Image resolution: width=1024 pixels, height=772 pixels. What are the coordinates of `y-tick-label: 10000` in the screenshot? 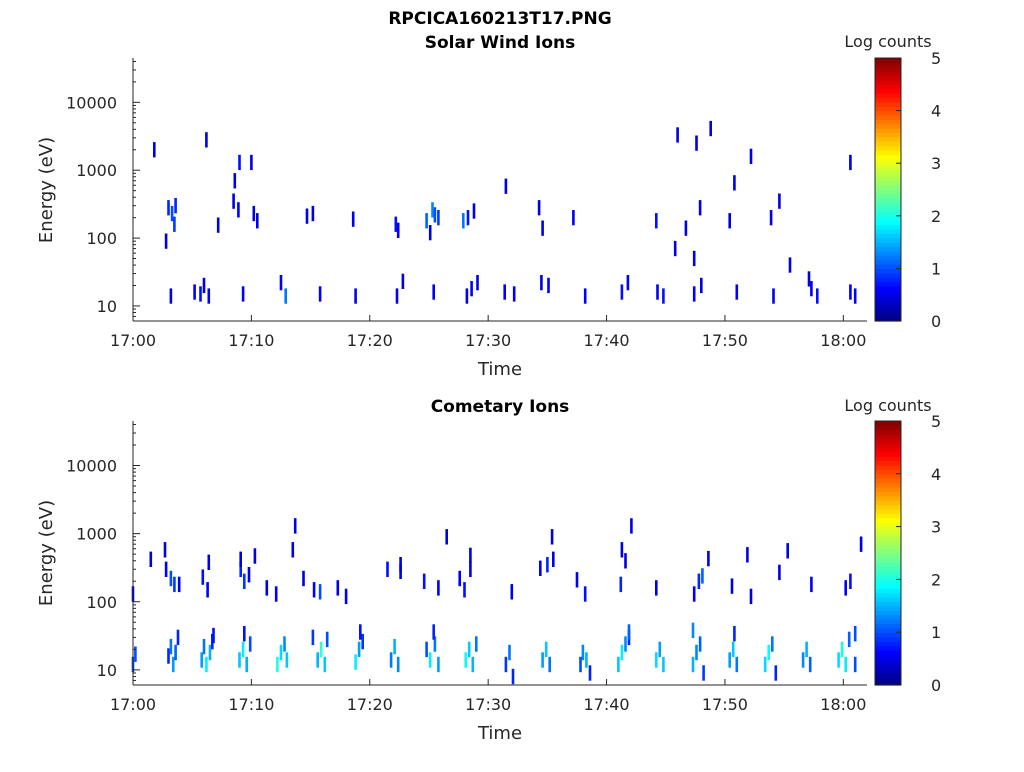 It's located at (91, 102).